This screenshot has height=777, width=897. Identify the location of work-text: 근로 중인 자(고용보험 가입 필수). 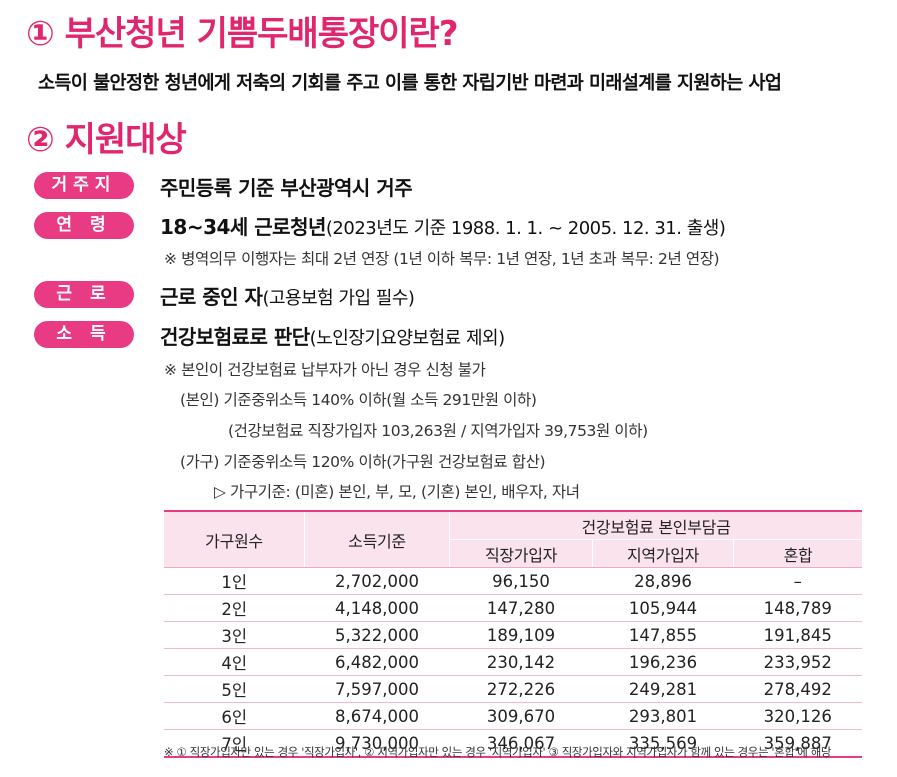
(287, 295).